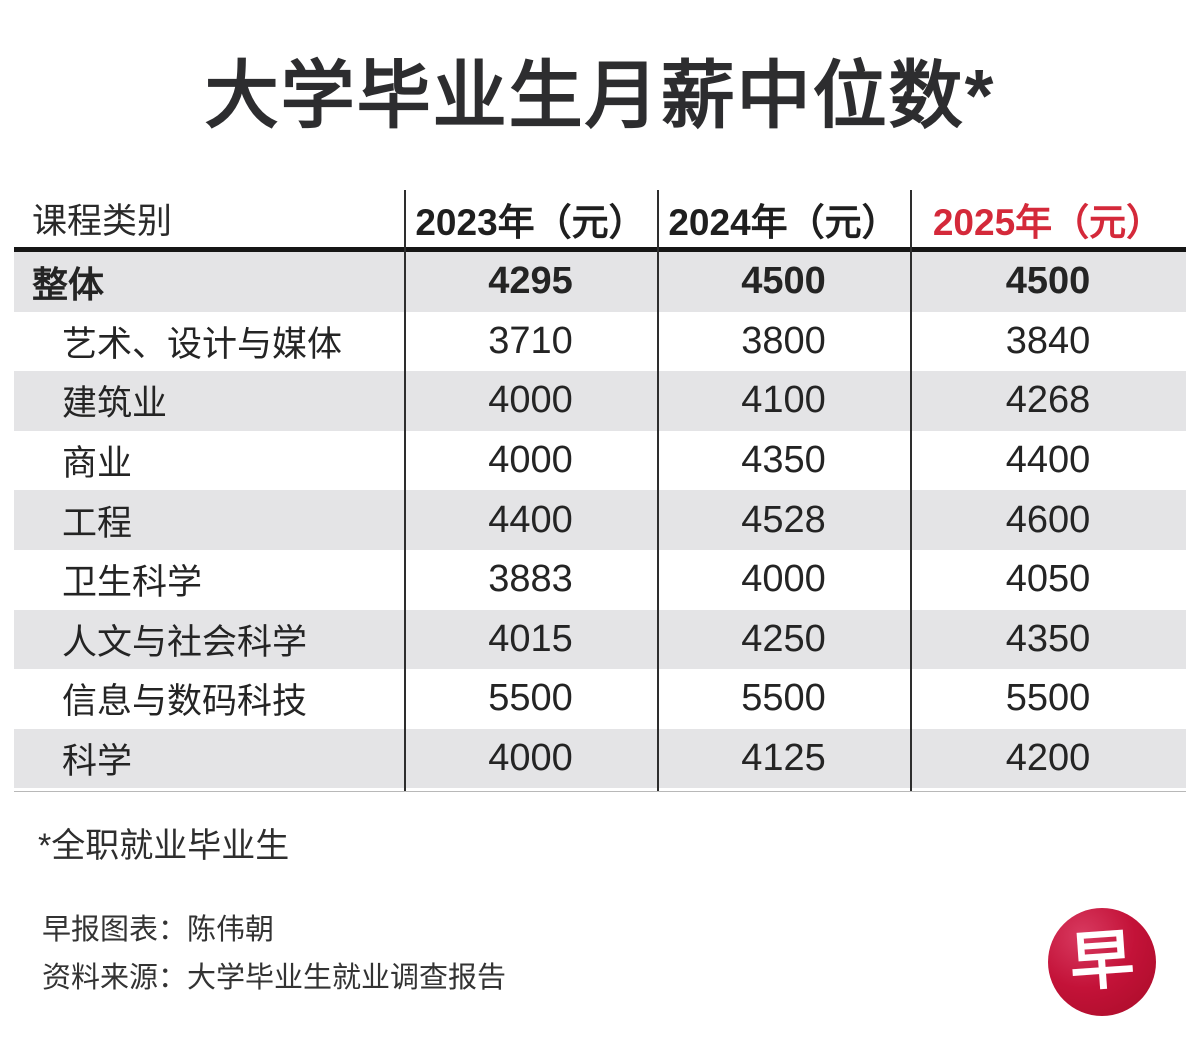 This screenshot has width=1200, height=1060. Describe the element at coordinates (1048, 281) in the screenshot. I see `value-2025: 4500` at that location.